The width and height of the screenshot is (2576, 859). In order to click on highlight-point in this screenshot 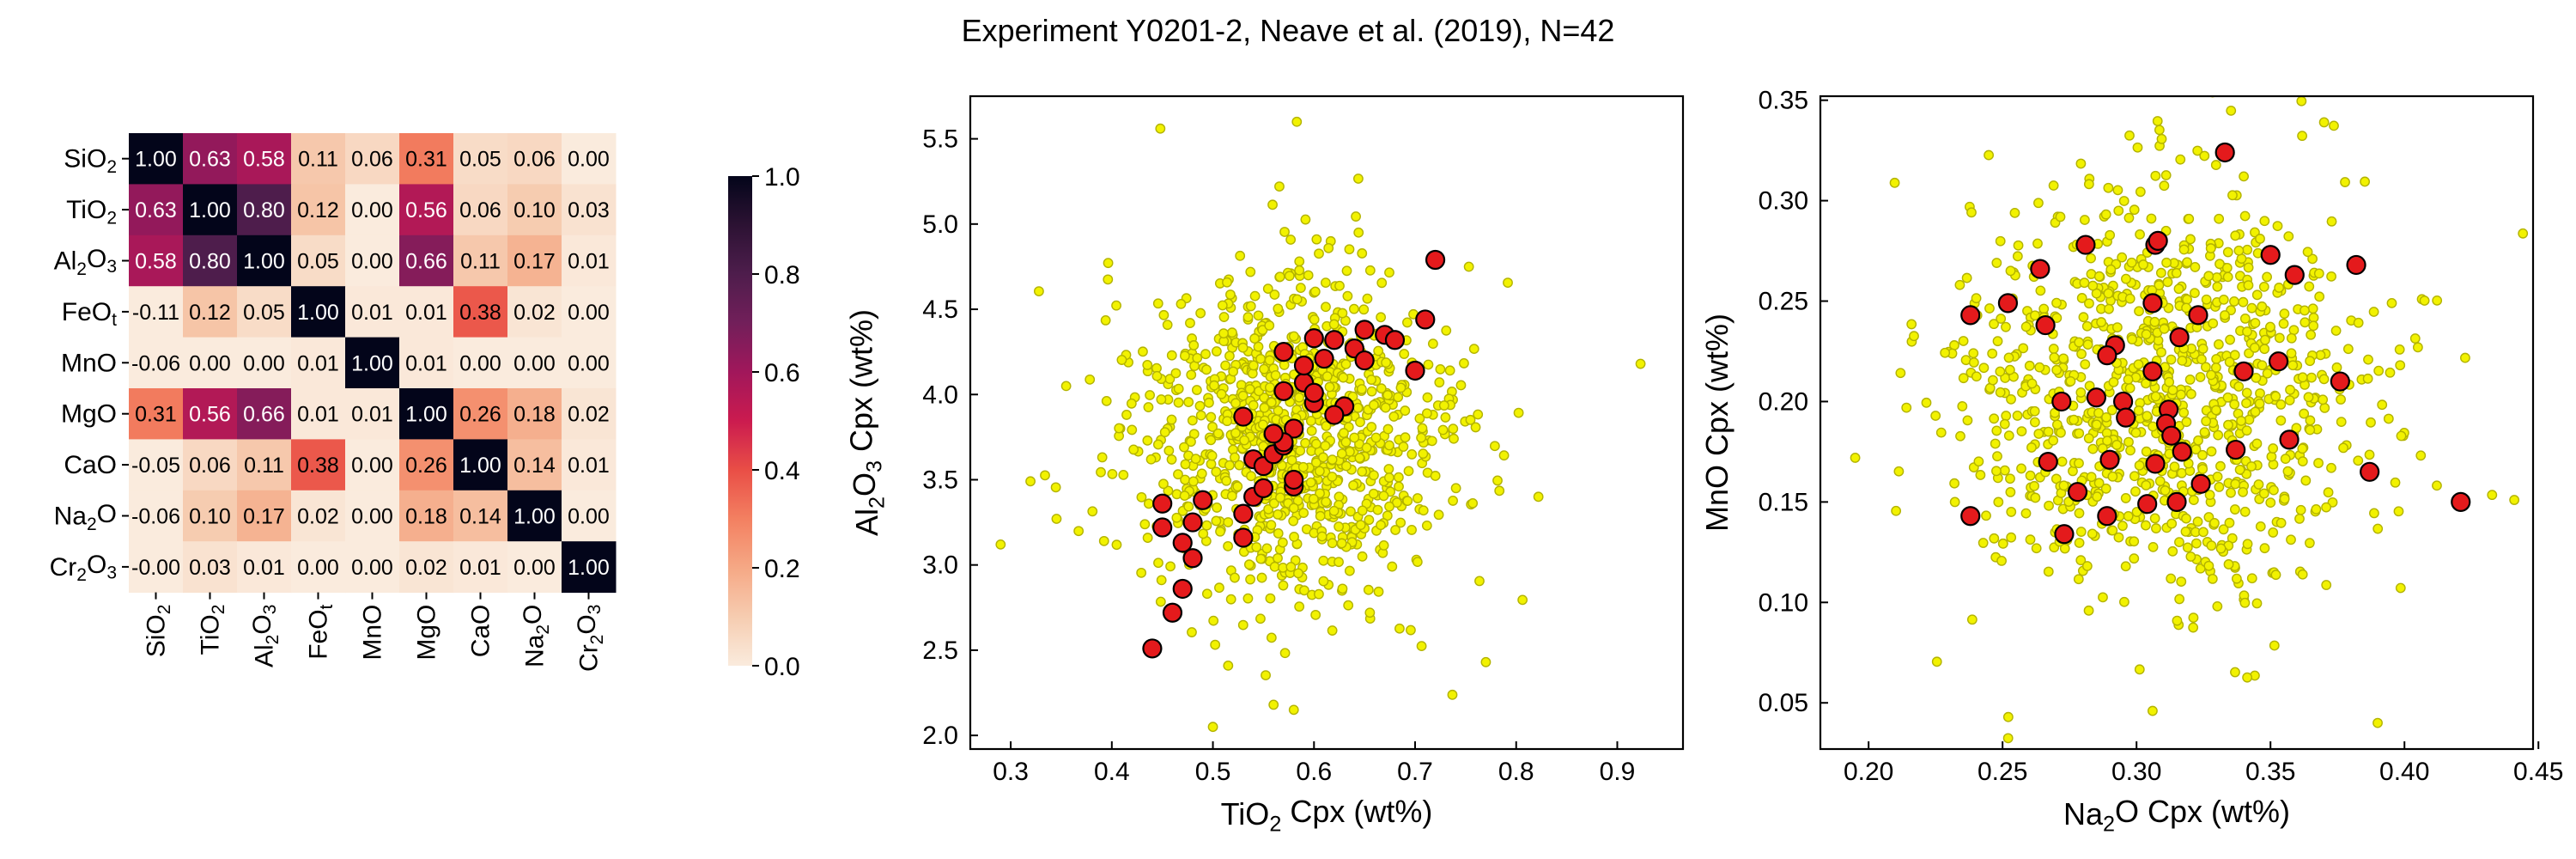, I will do `click(2198, 315)`.